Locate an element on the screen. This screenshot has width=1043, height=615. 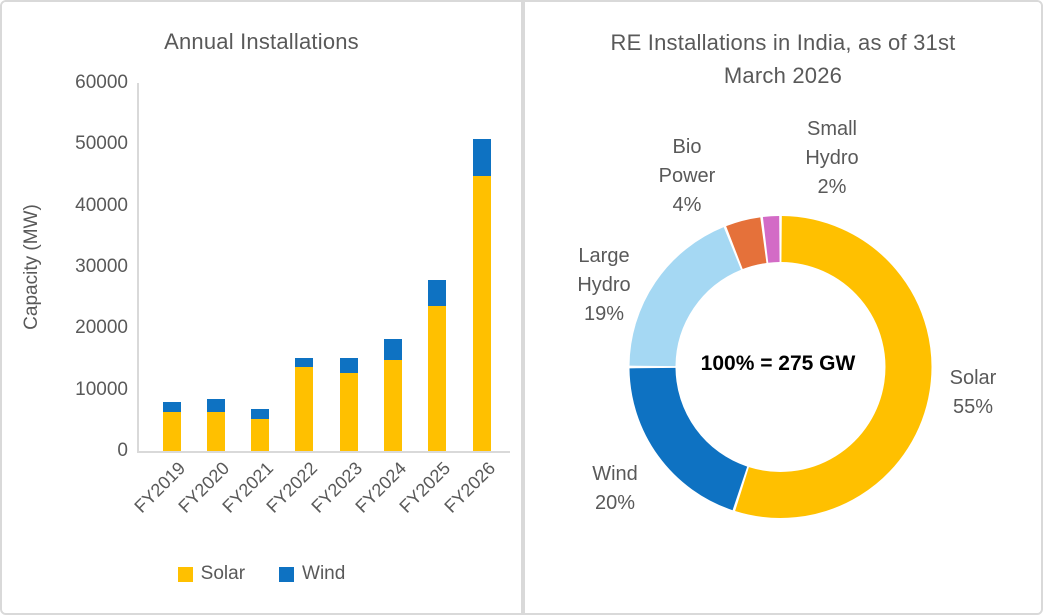
donut-chart is located at coordinates (780, 367).